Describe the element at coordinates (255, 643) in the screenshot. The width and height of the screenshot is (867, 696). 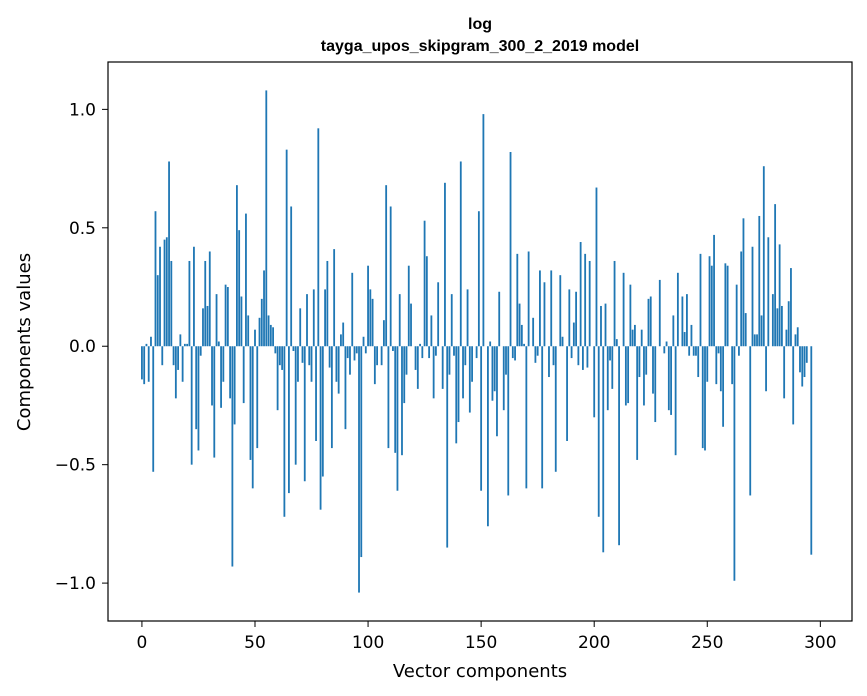
I see `x-tick-label: 50` at that location.